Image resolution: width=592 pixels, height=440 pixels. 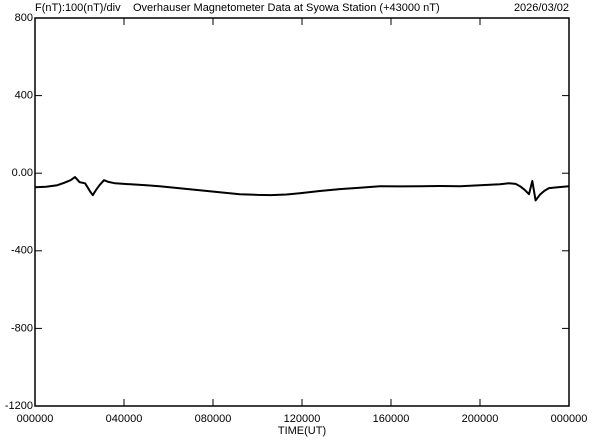 I want to click on scale-label: F(nT):100(nT)/div, so click(x=78, y=8).